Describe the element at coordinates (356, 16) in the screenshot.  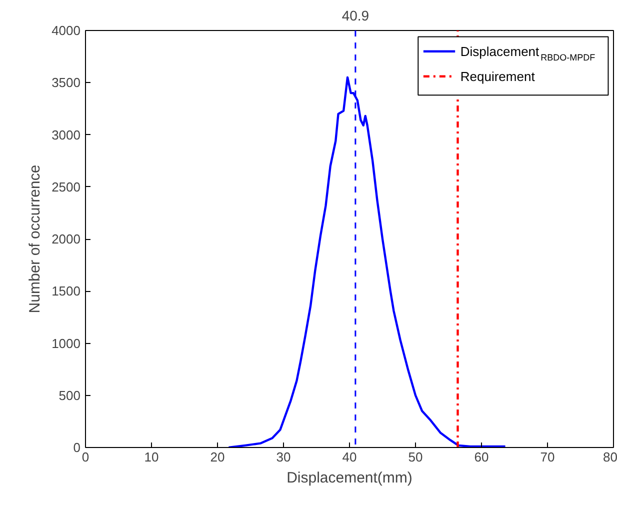
I see `ref-line-label: 40.9` at that location.